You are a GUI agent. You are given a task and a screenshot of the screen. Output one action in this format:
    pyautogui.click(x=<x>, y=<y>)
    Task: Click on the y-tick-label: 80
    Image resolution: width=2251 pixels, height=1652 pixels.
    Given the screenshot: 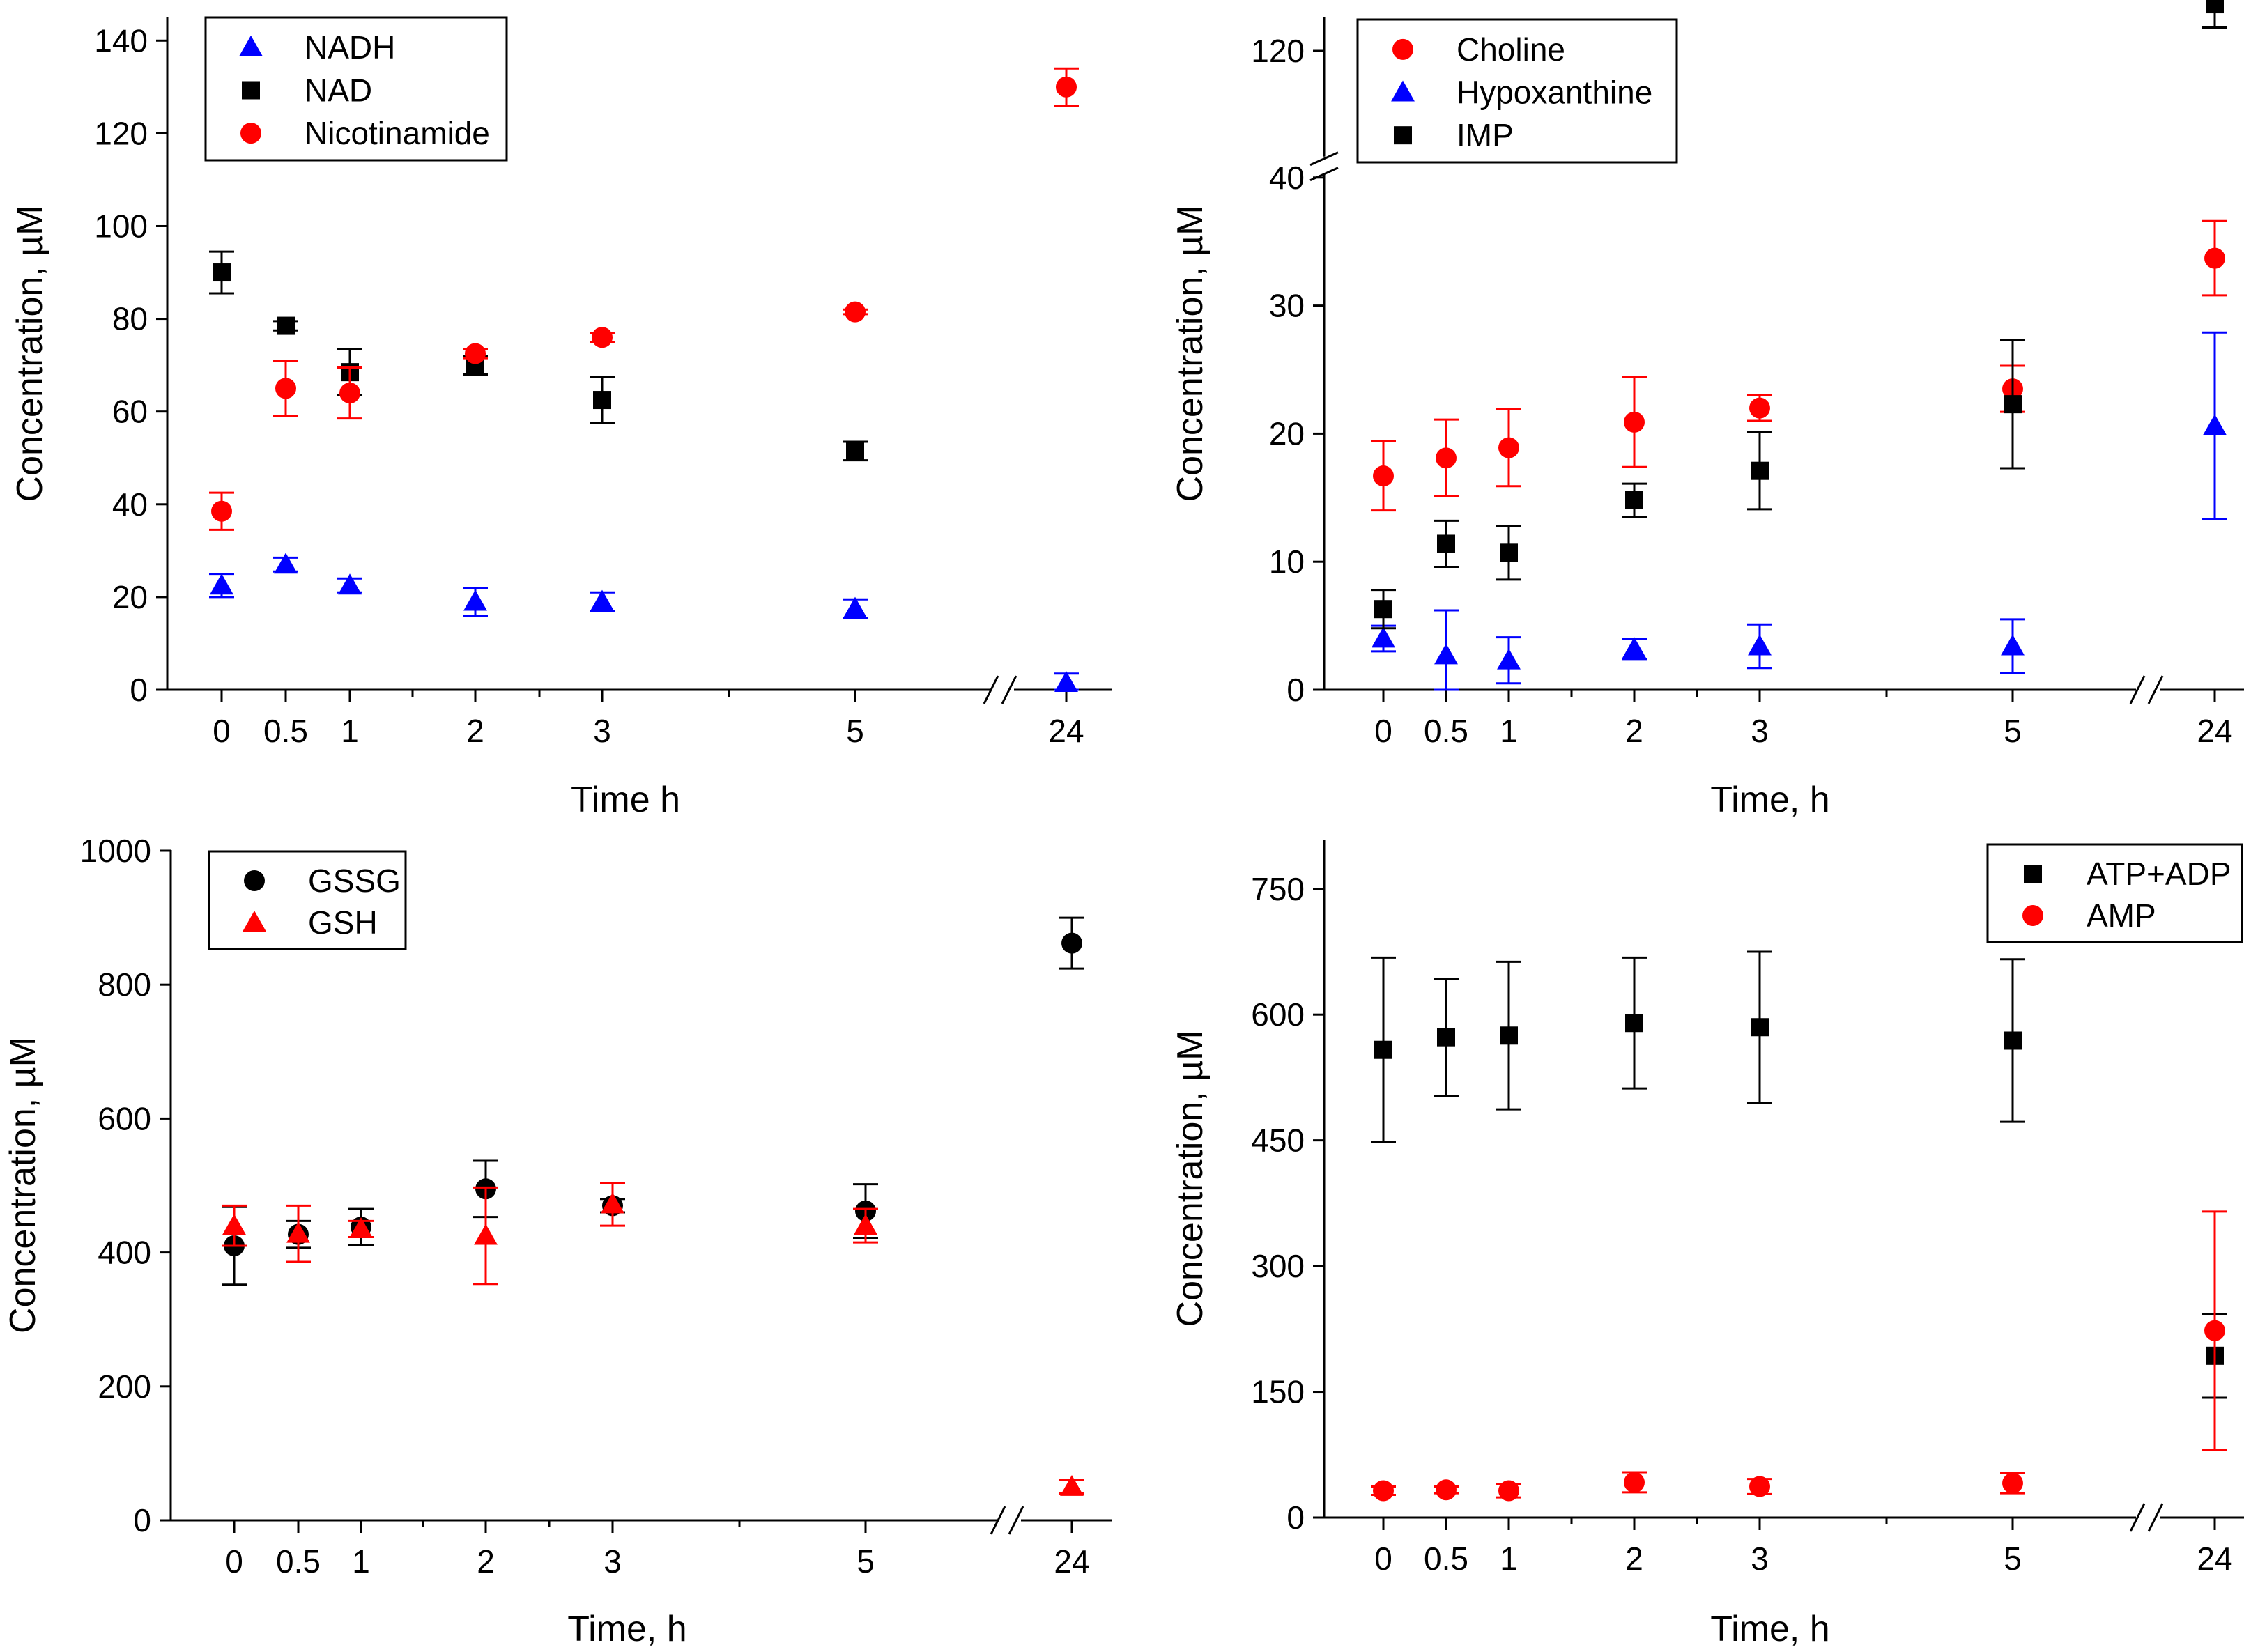 What is the action you would take?
    pyautogui.click(x=130, y=319)
    